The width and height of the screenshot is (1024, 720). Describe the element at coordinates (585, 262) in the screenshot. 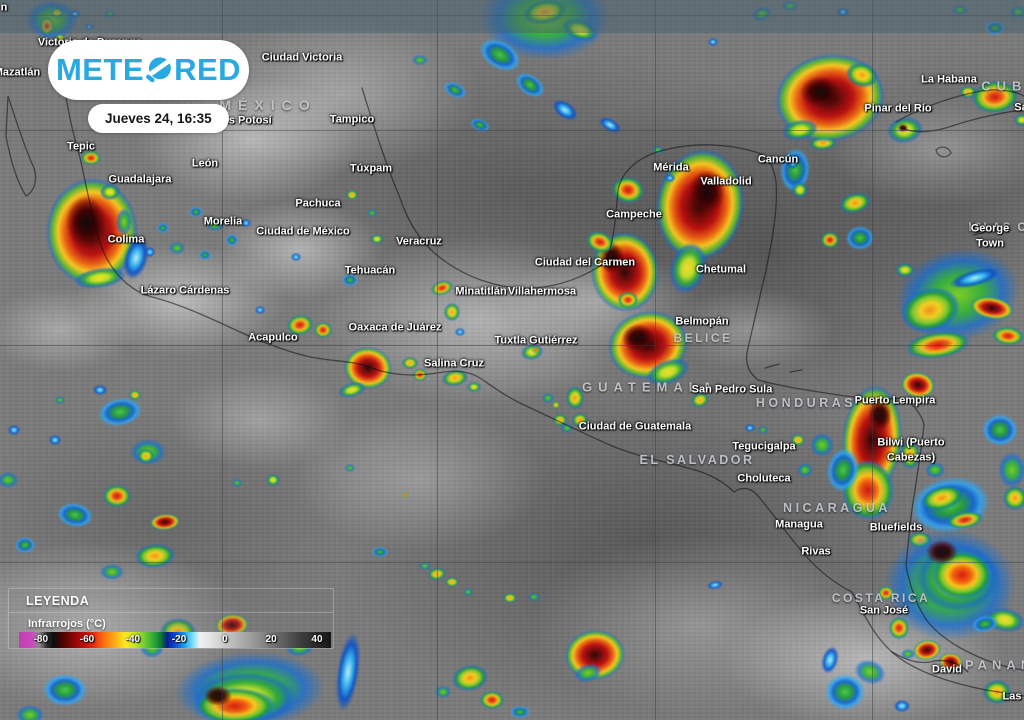

I see `city-label: Ciudad del Carmen` at that location.